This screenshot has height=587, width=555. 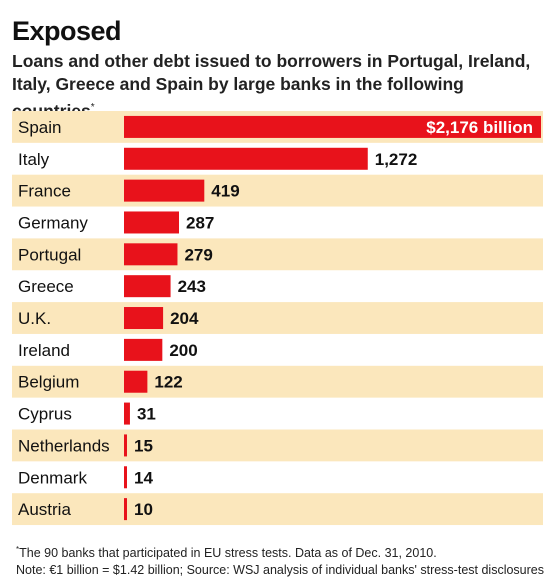 What do you see at coordinates (46, 286) in the screenshot?
I see `category-label: Greece` at bounding box center [46, 286].